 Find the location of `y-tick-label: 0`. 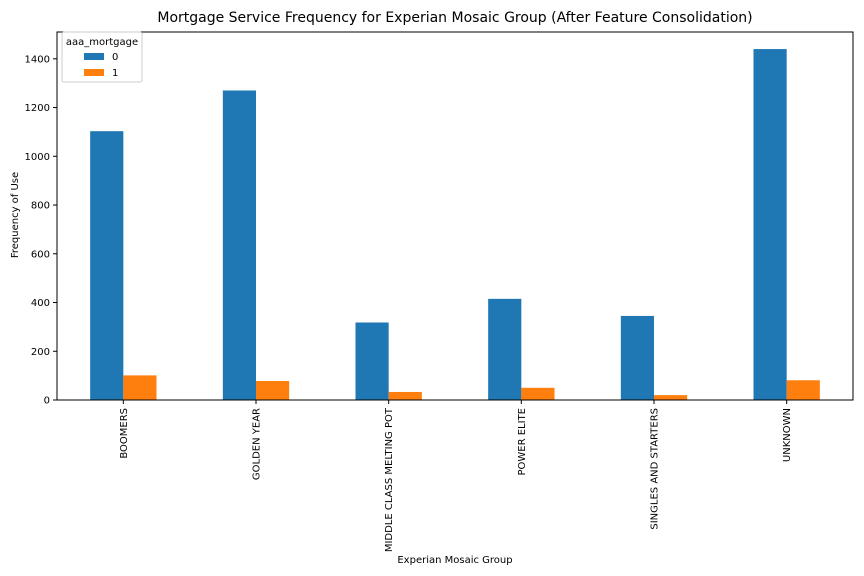

y-tick-label: 0 is located at coordinates (47, 401).